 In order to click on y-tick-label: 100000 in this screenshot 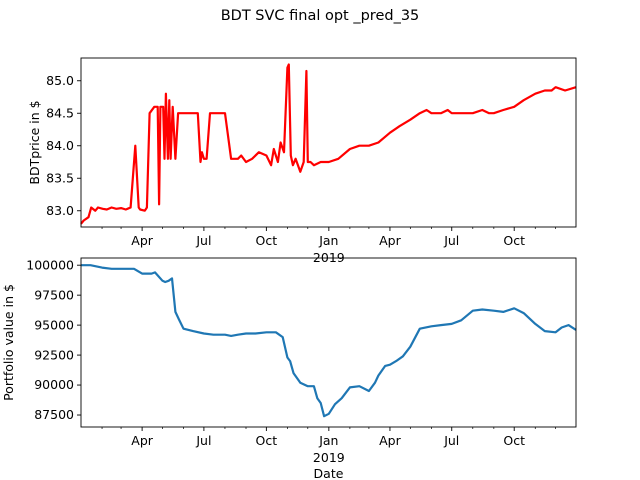, I will do `click(50, 264)`.